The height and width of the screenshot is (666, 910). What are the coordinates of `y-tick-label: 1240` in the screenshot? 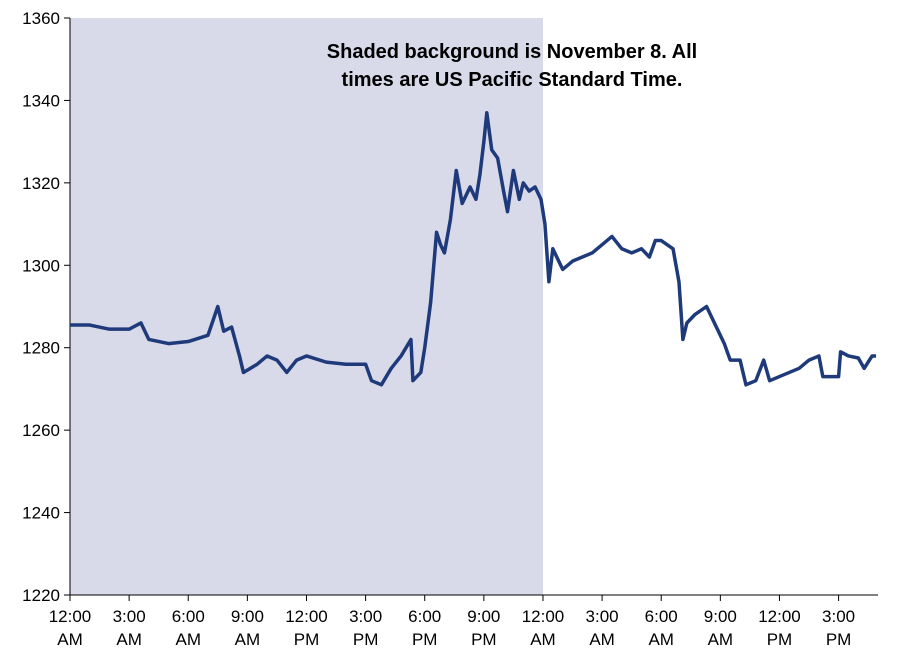 It's located at (41, 513).